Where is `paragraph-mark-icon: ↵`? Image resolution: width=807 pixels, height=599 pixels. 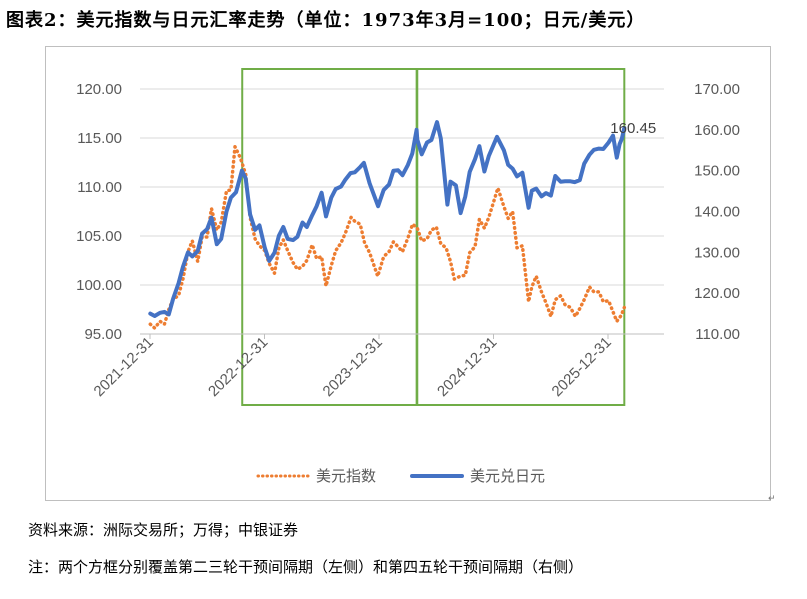 paragraph-mark-icon: ↵ is located at coordinates (772, 499).